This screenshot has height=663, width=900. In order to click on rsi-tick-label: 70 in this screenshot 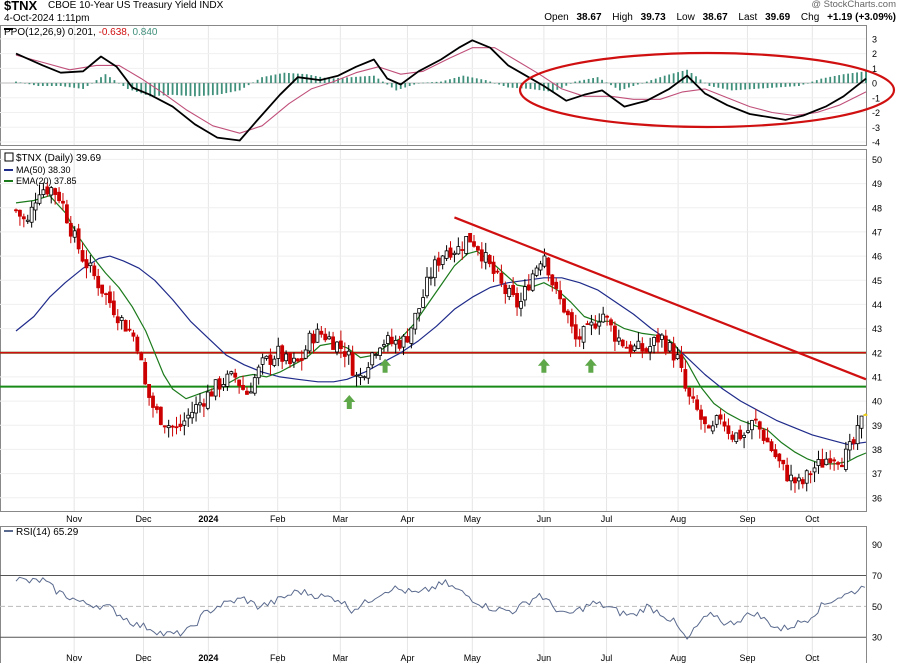, I will do `click(877, 576)`.